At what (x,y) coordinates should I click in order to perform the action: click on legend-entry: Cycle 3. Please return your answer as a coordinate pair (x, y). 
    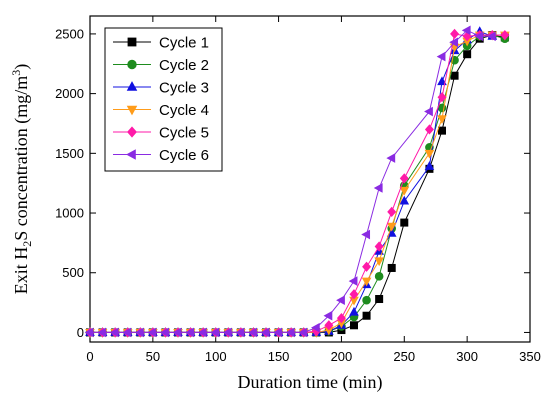
    Looking at the image, I should click on (161, 88).